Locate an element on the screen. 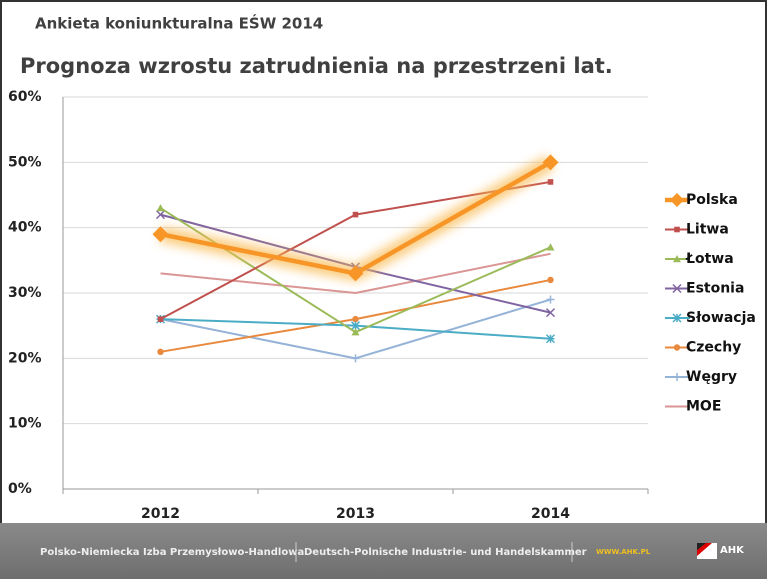 This screenshot has height=579, width=767. series-line is located at coordinates (355, 273).